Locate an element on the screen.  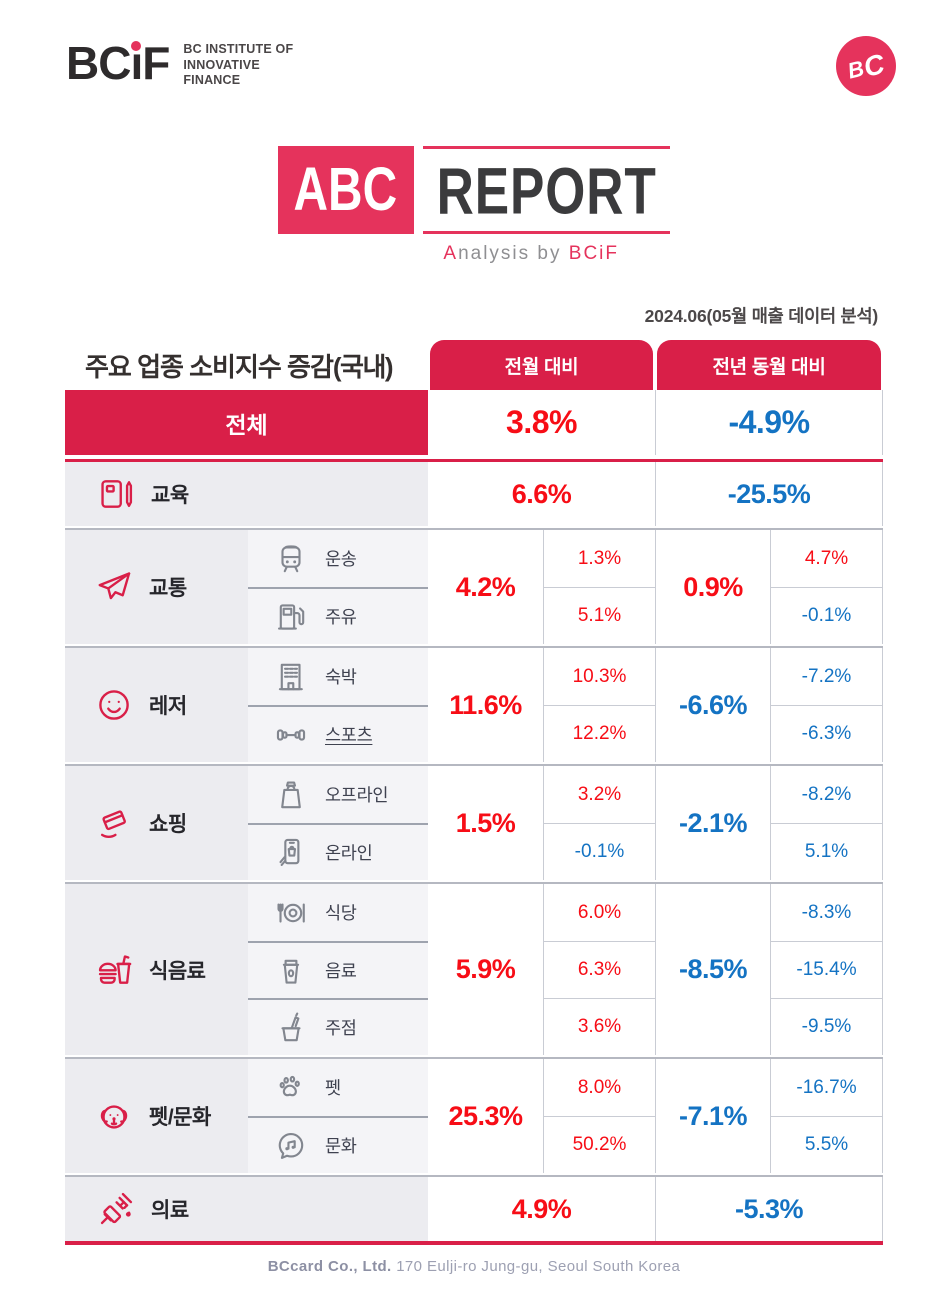
bcif-wordmark-i: ı is located at coordinates (136, 63).